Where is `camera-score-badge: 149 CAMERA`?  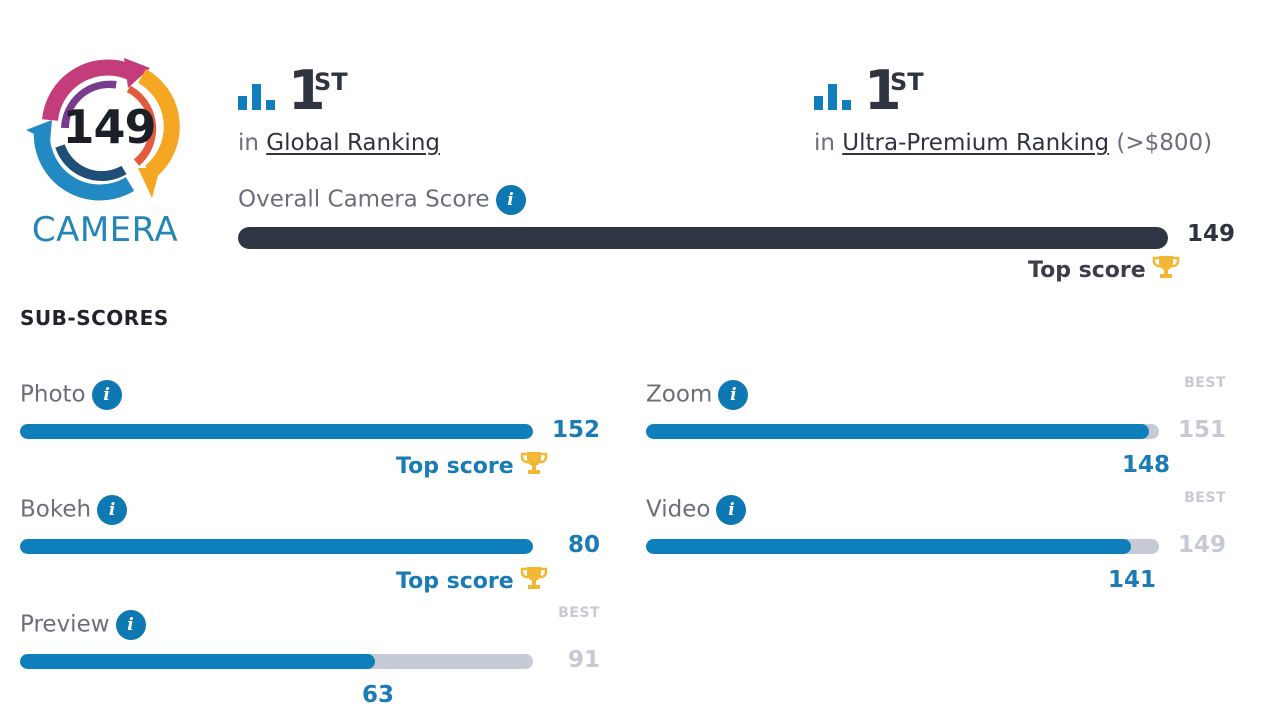
camera-score-badge: 149 CAMERA is located at coordinates (102, 150).